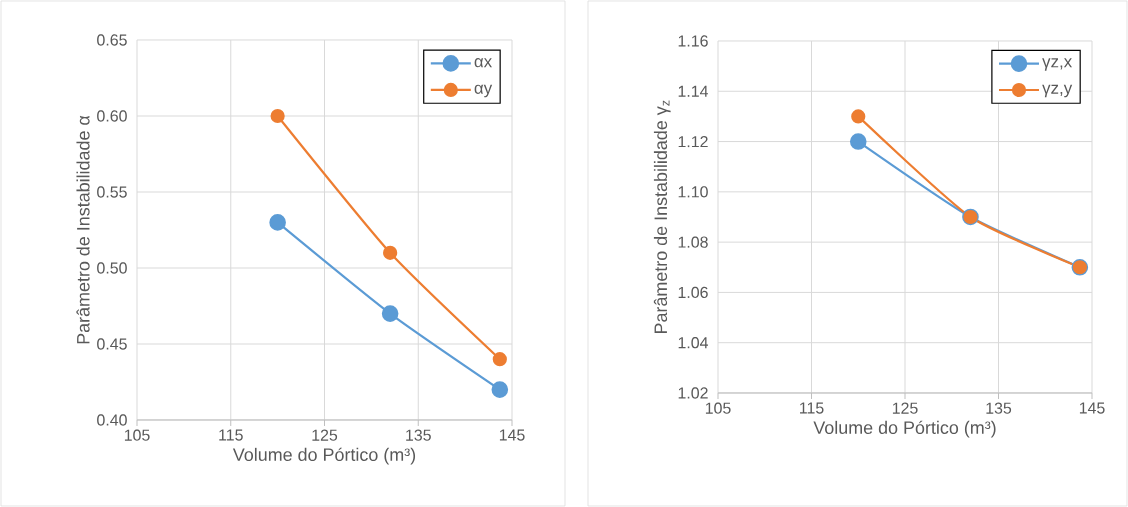 This screenshot has width=1128, height=507. What do you see at coordinates (693, 192) in the screenshot?
I see `y-tick-label: 1.10` at bounding box center [693, 192].